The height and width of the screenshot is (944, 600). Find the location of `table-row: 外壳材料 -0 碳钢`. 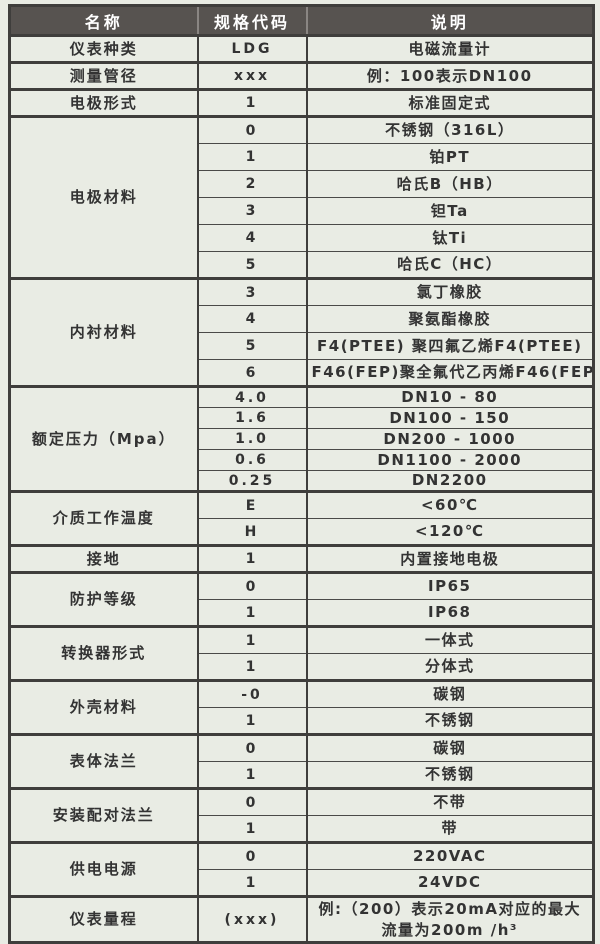

table-row: 外壳材料 -0 碳钢 is located at coordinates (301, 707).